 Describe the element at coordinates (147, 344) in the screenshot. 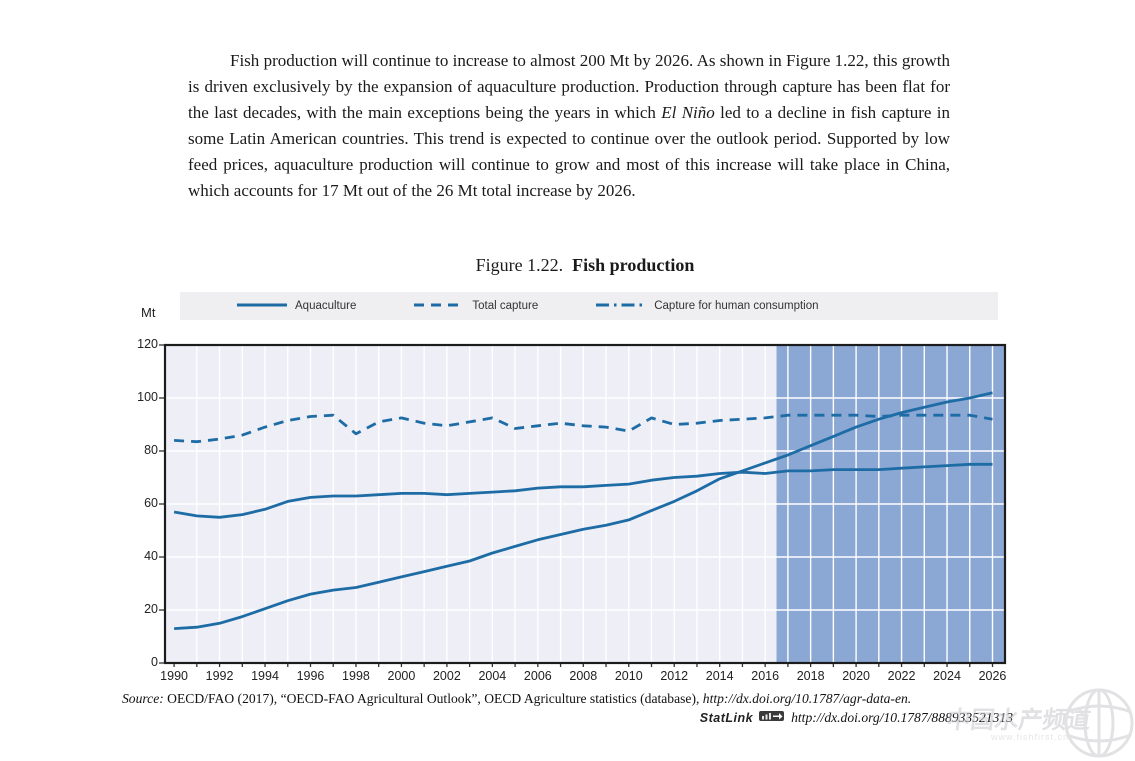

I see `y-tick-label: 120` at that location.